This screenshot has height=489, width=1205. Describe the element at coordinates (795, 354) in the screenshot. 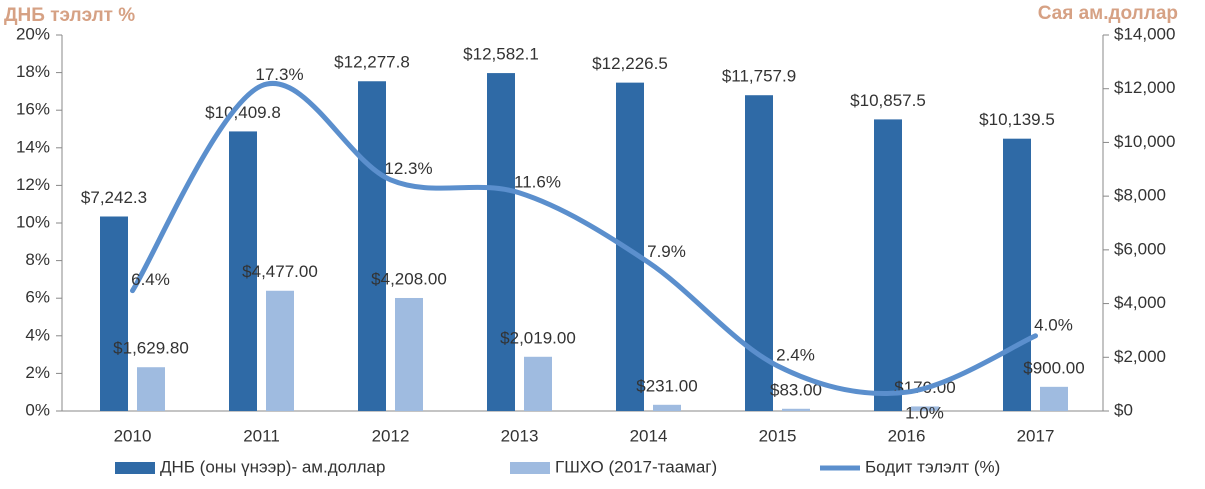

I see `data-label: 2.4%` at that location.